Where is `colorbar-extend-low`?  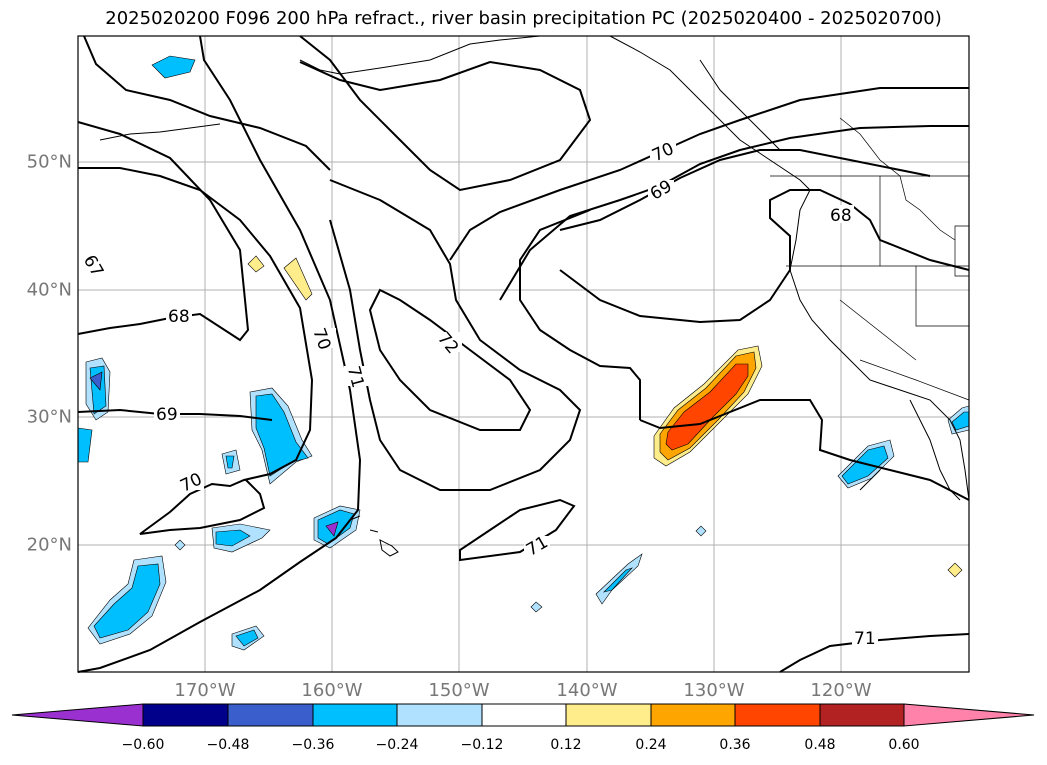 colorbar-extend-low is located at coordinates (77, 715).